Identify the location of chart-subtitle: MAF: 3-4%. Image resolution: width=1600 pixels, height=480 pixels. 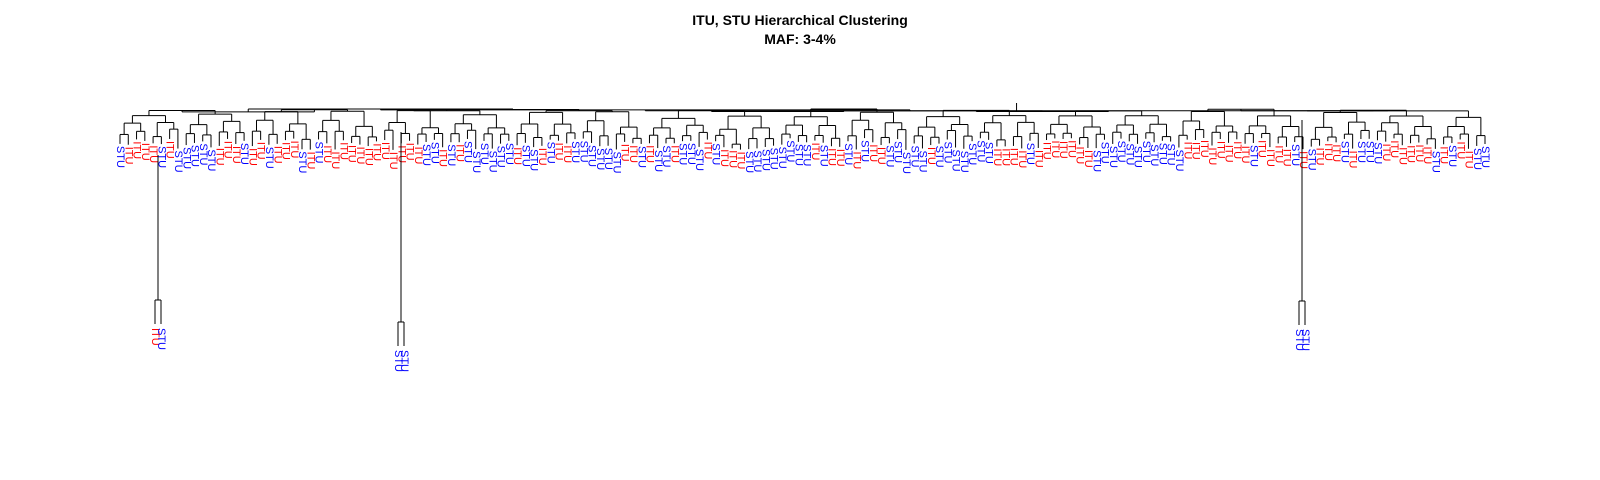
(800, 39).